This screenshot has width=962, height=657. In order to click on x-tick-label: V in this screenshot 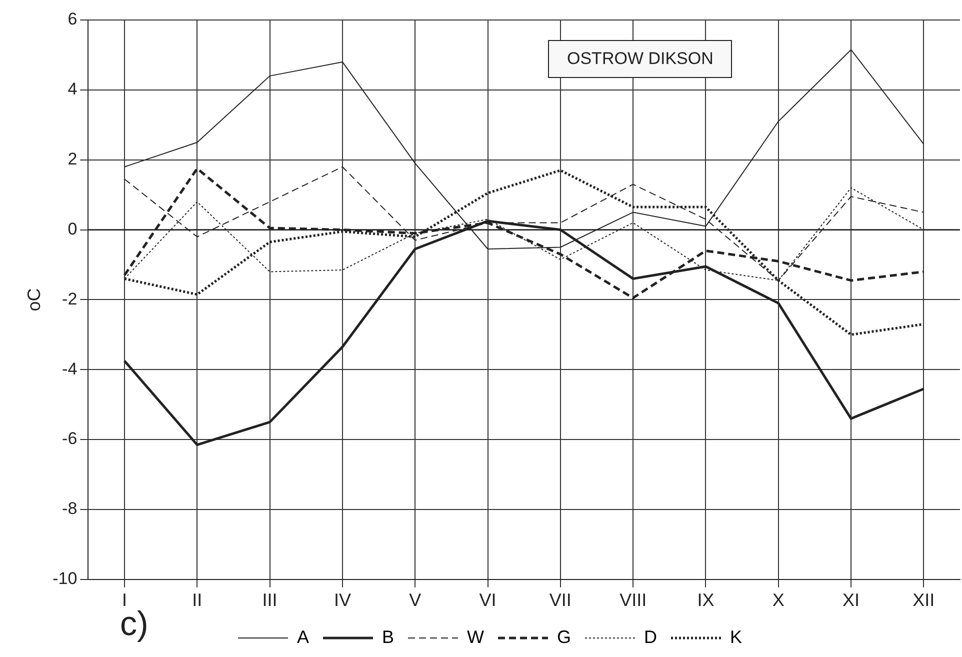, I will do `click(415, 600)`.